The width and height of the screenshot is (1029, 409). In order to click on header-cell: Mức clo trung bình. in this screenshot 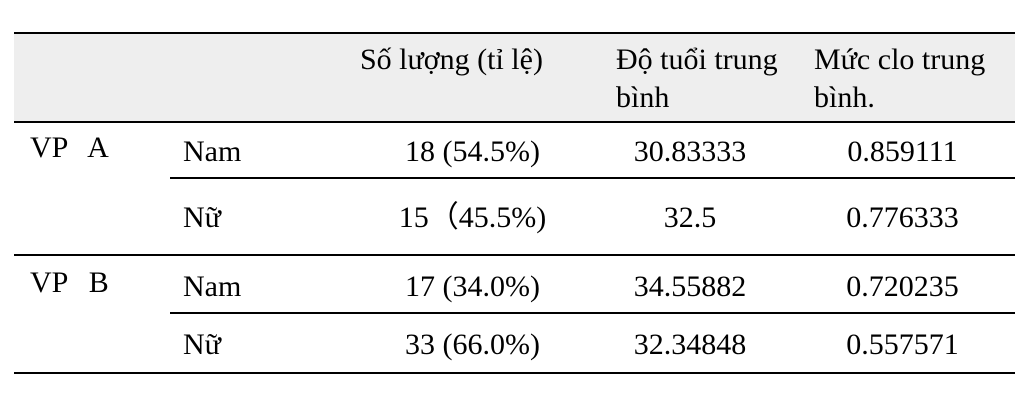, I will do `click(900, 78)`.